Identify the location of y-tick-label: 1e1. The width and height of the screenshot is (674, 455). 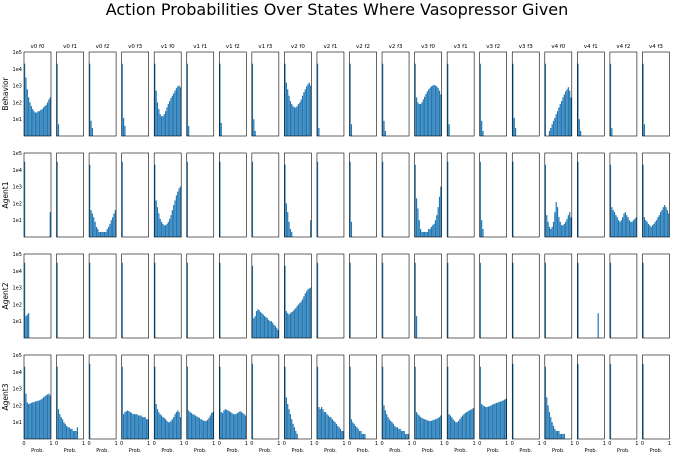
(17, 120).